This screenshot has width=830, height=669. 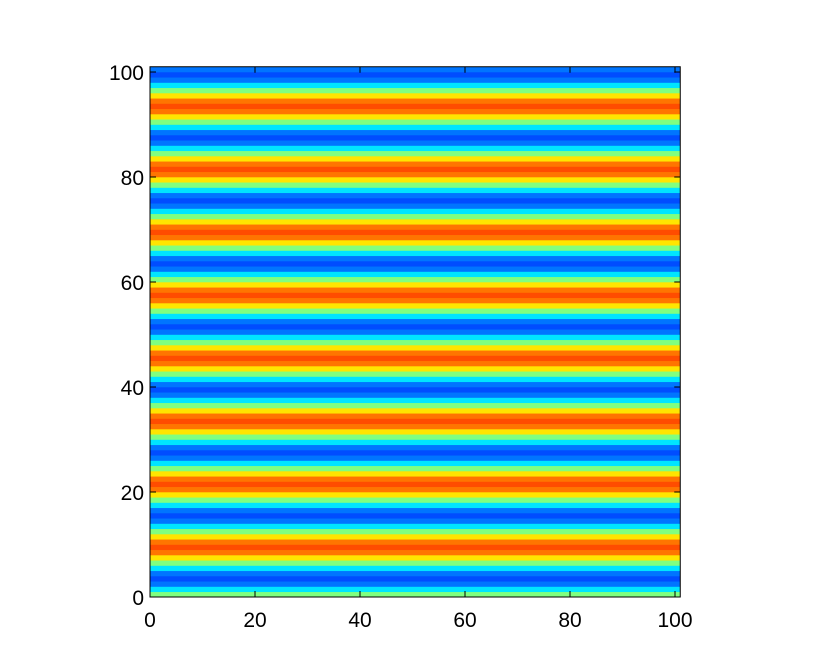 I want to click on y-tick-label: 60, so click(x=132, y=283).